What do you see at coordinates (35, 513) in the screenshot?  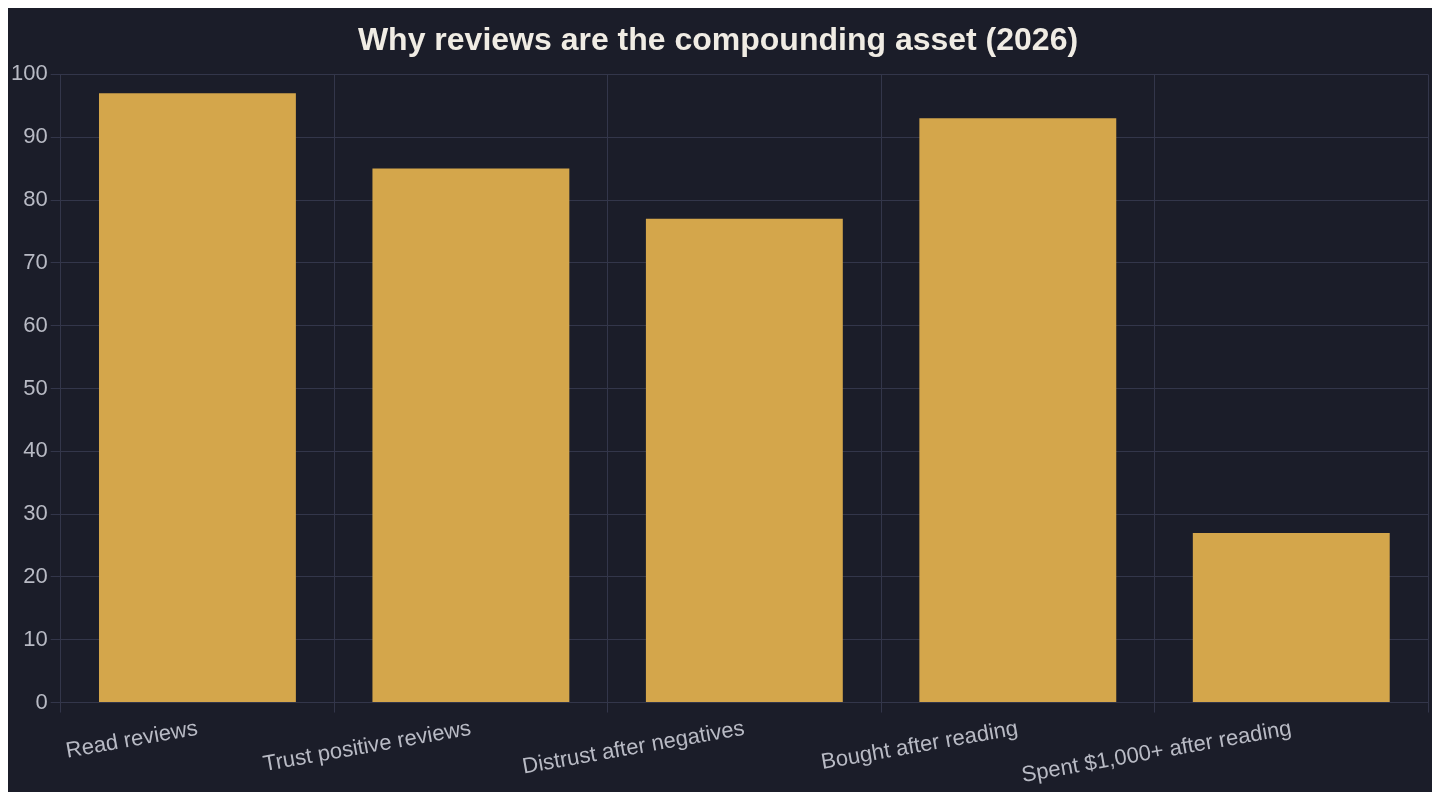 I see `y-tick-label: 30` at bounding box center [35, 513].